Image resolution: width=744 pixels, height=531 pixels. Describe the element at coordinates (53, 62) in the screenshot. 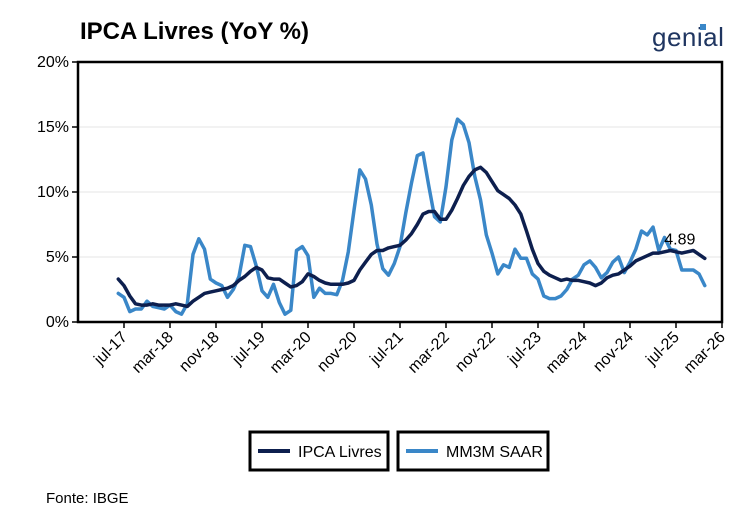

I see `y-tick-label: 20%` at that location.